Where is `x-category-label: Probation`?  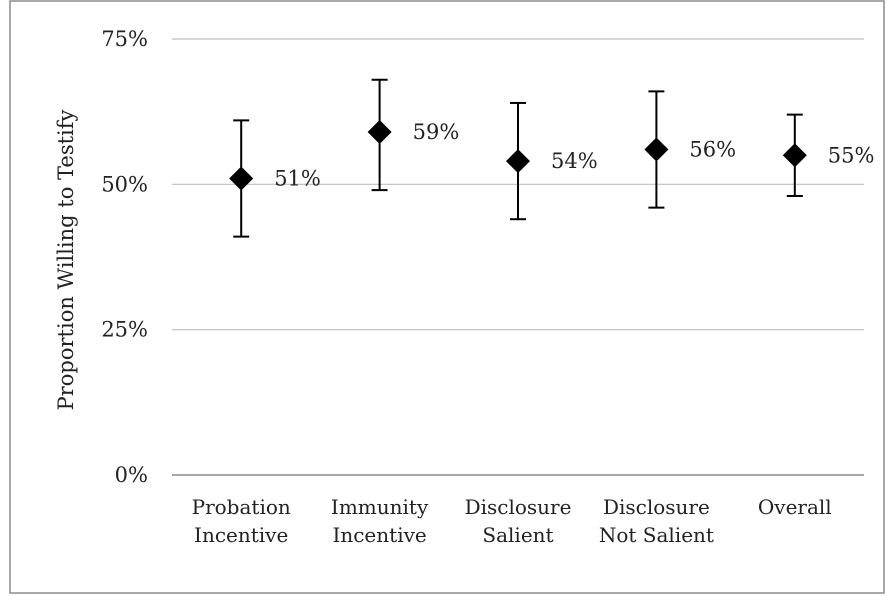
x-category-label: Probation is located at coordinates (241, 507).